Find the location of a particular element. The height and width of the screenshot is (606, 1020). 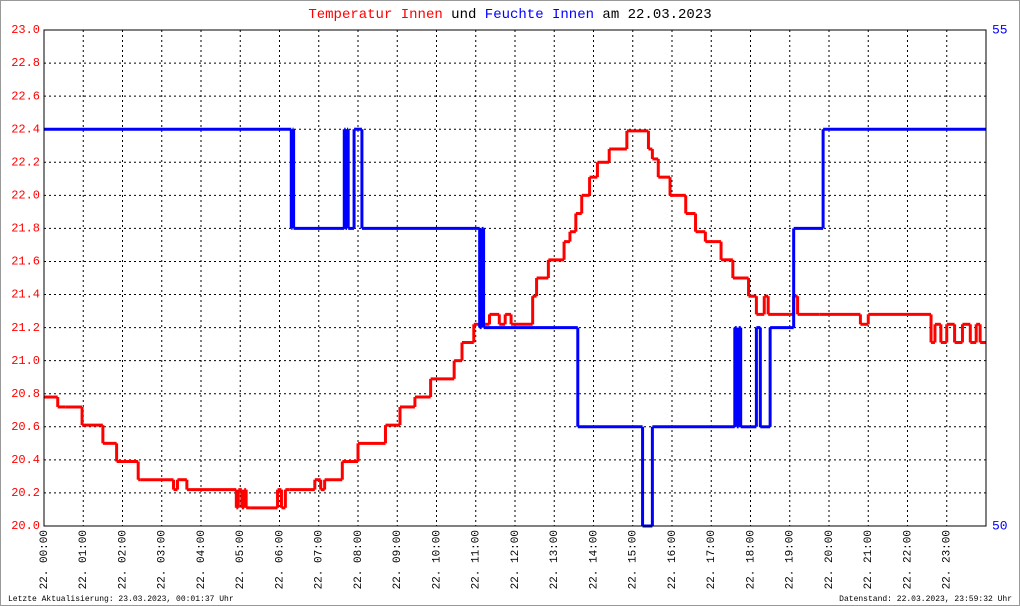

x-tick-label: 22. 21:00 is located at coordinates (869, 559).